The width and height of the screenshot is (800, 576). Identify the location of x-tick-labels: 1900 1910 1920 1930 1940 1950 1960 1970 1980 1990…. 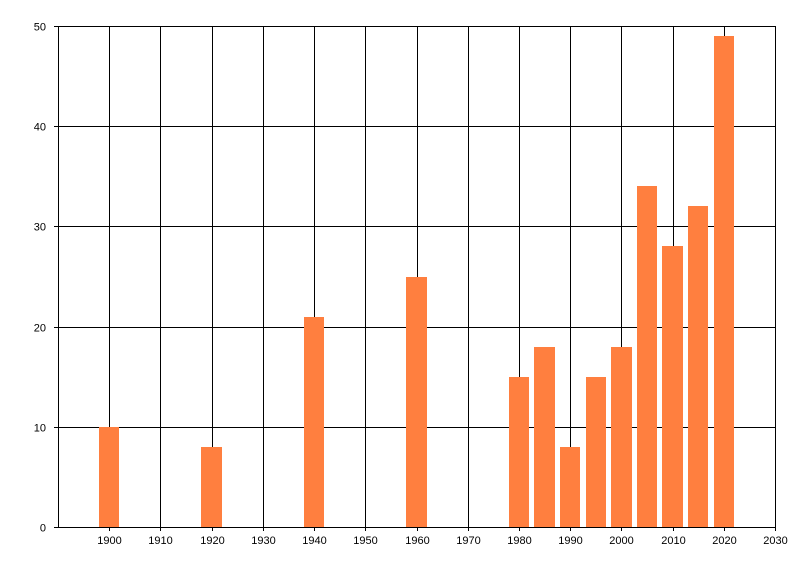
(442, 541).